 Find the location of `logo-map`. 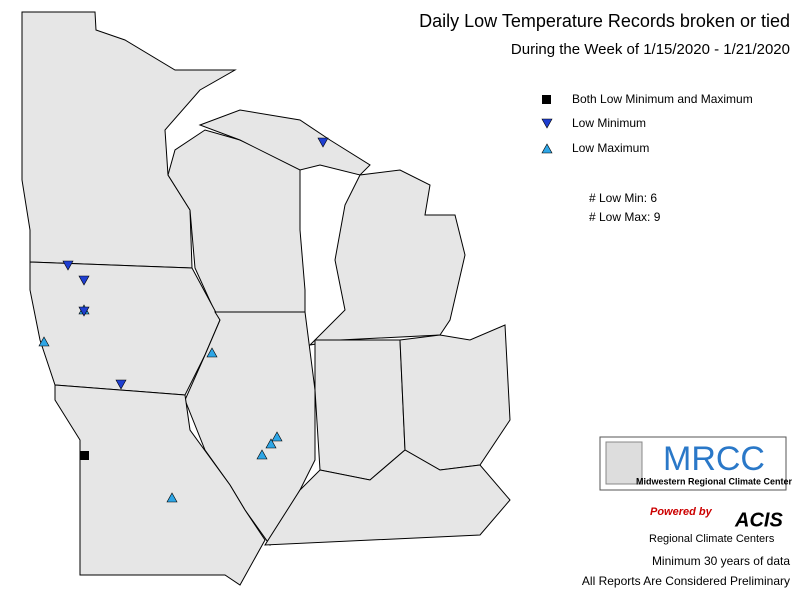

logo-map is located at coordinates (624, 463).